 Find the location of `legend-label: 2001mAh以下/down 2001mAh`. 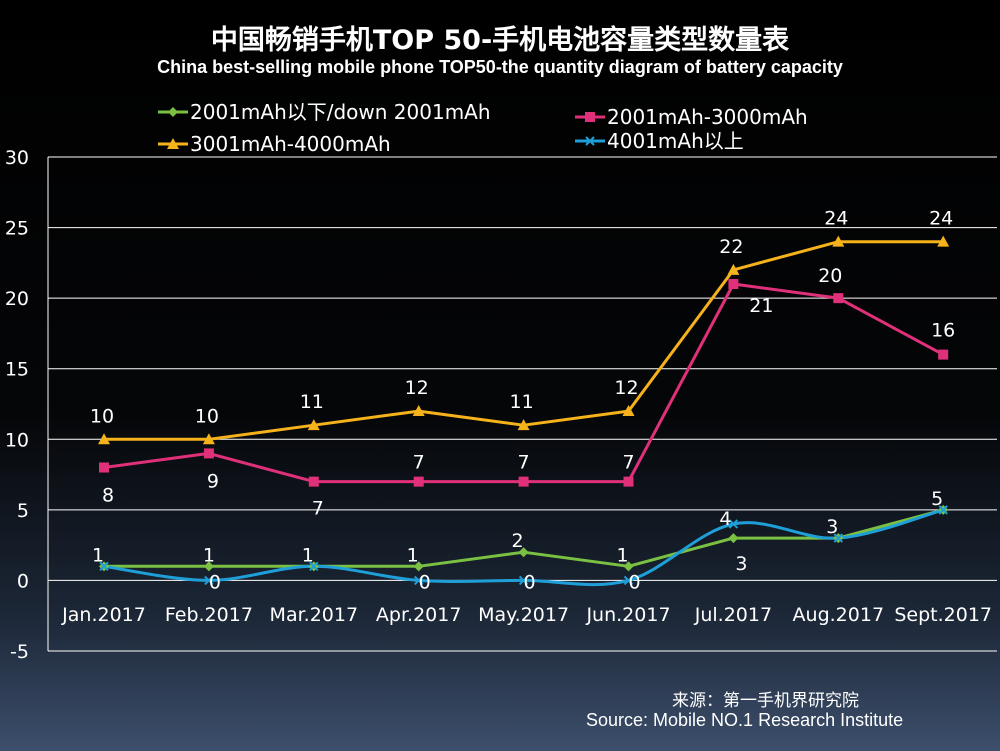

legend-label: 2001mAh以下/down 2001mAh is located at coordinates (340, 112).